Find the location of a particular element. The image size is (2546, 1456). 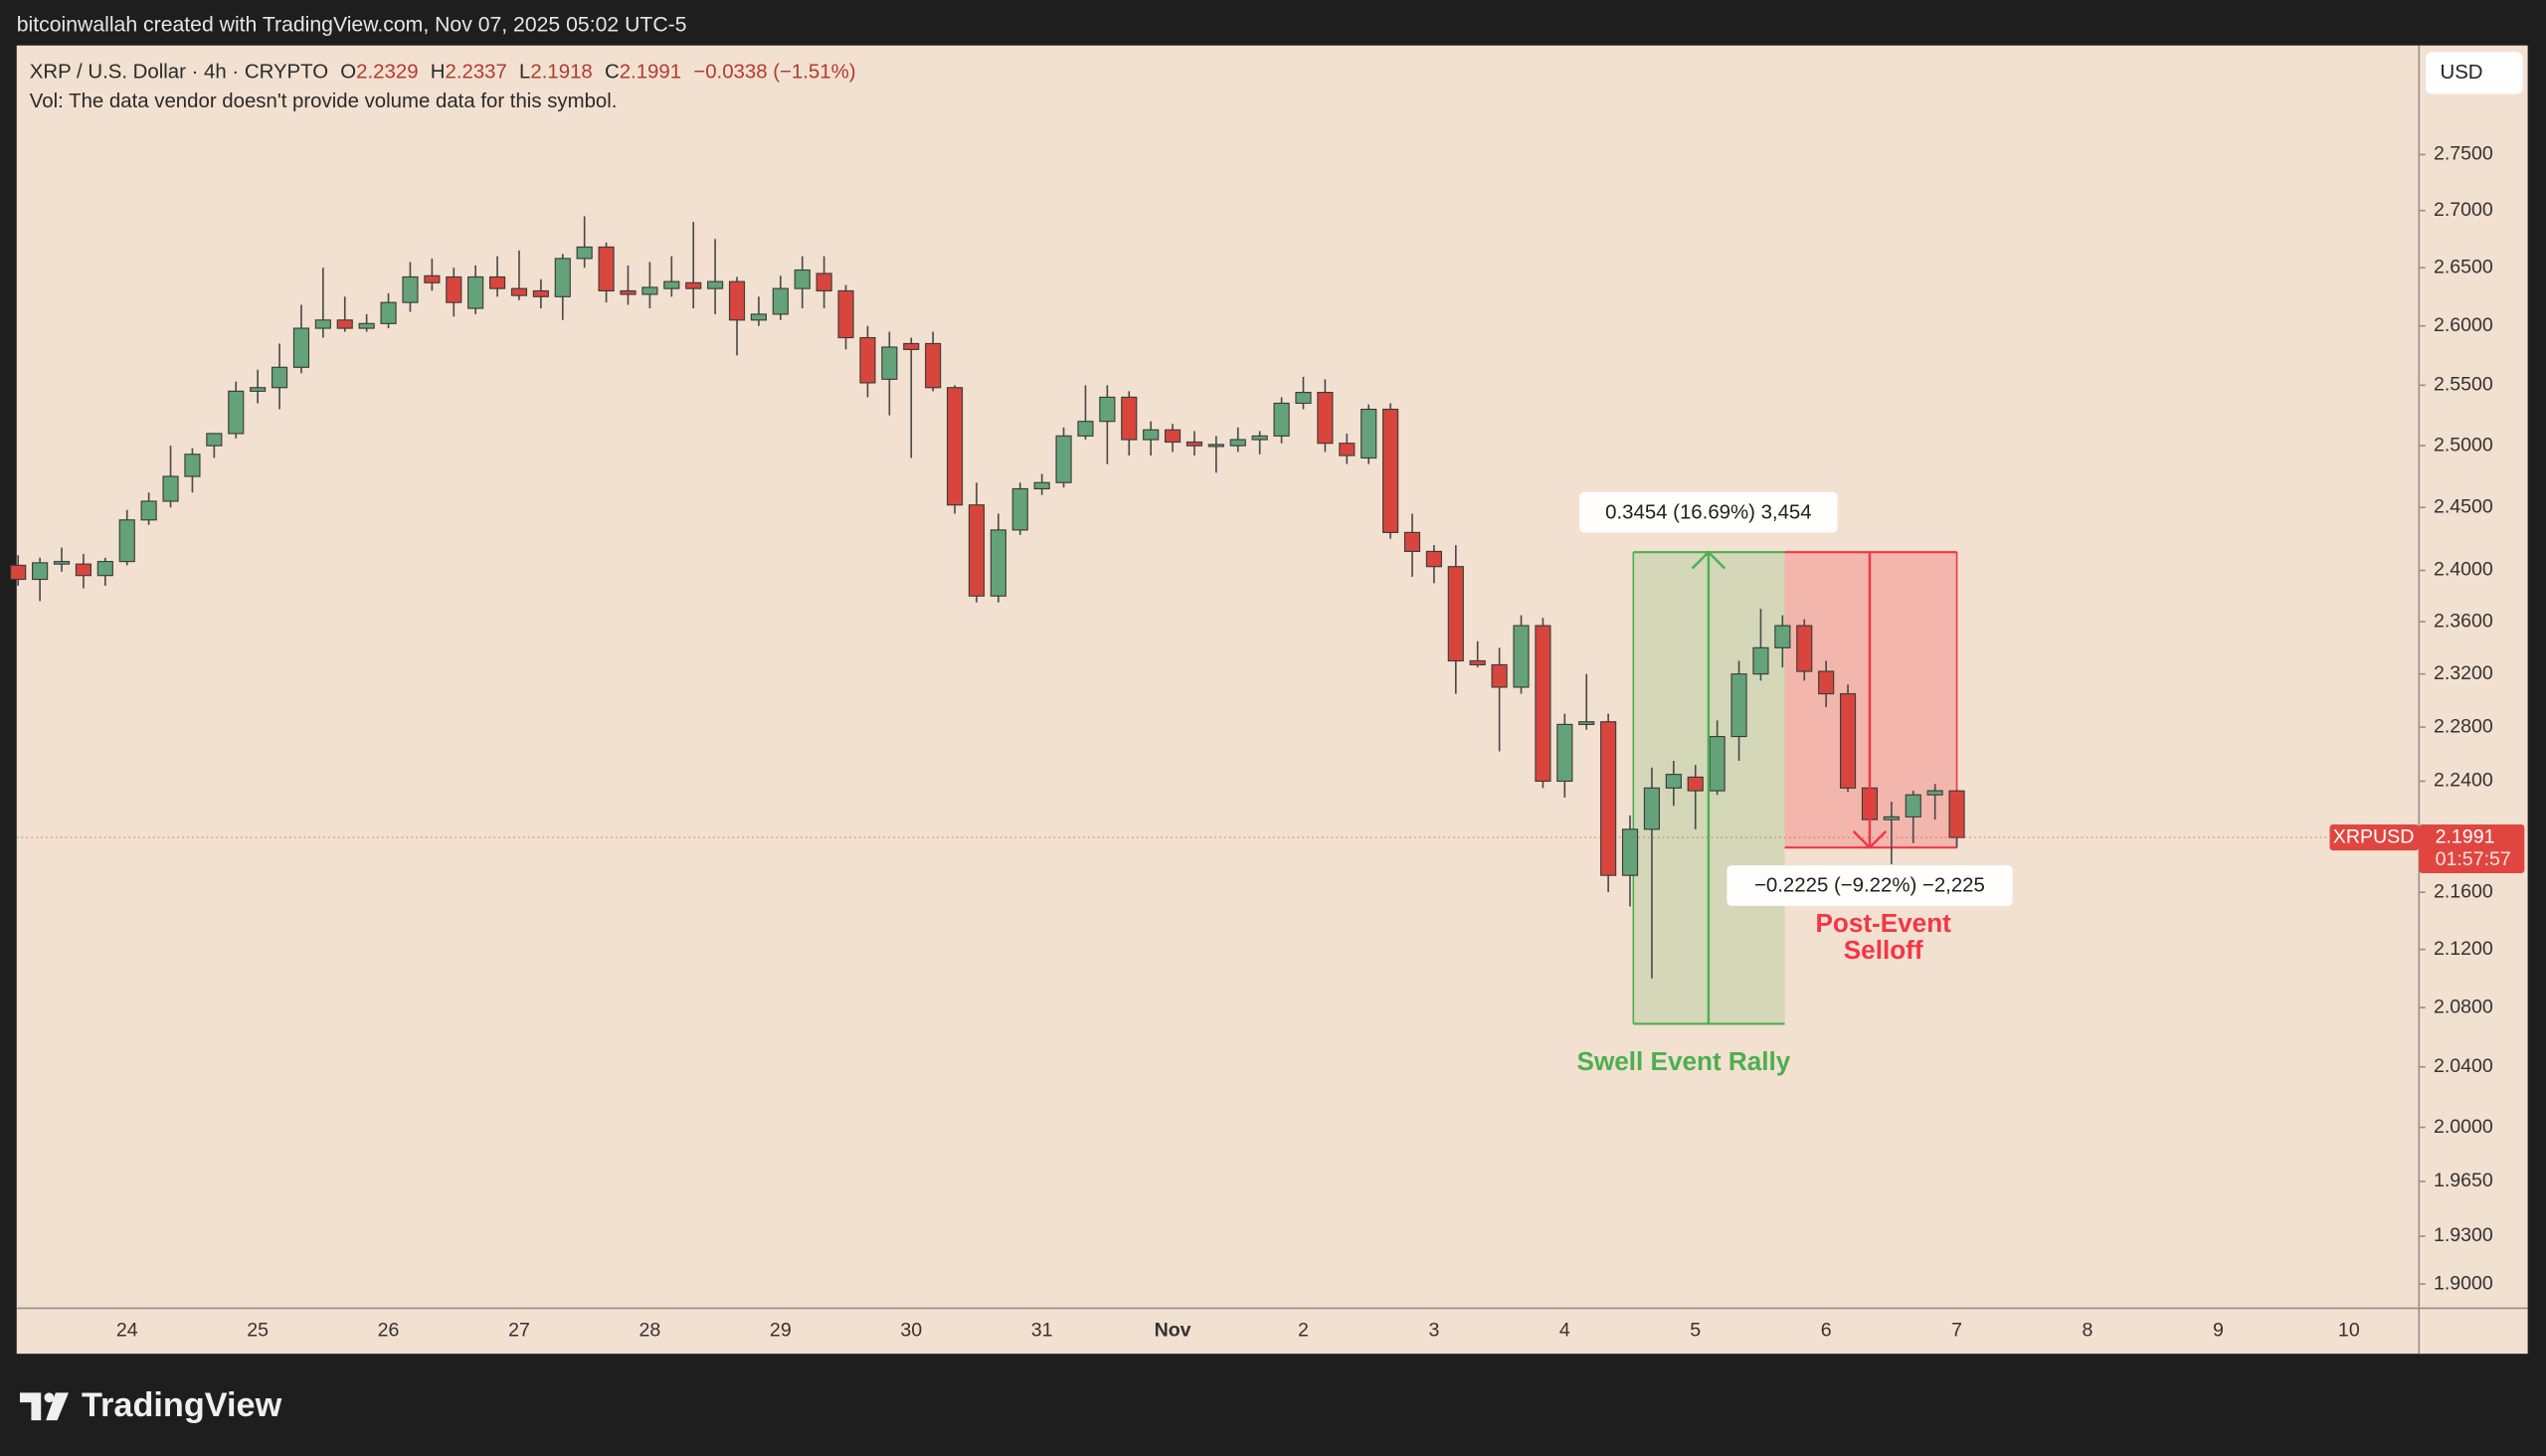

x-tick-label: 10 is located at coordinates (2349, 1330).